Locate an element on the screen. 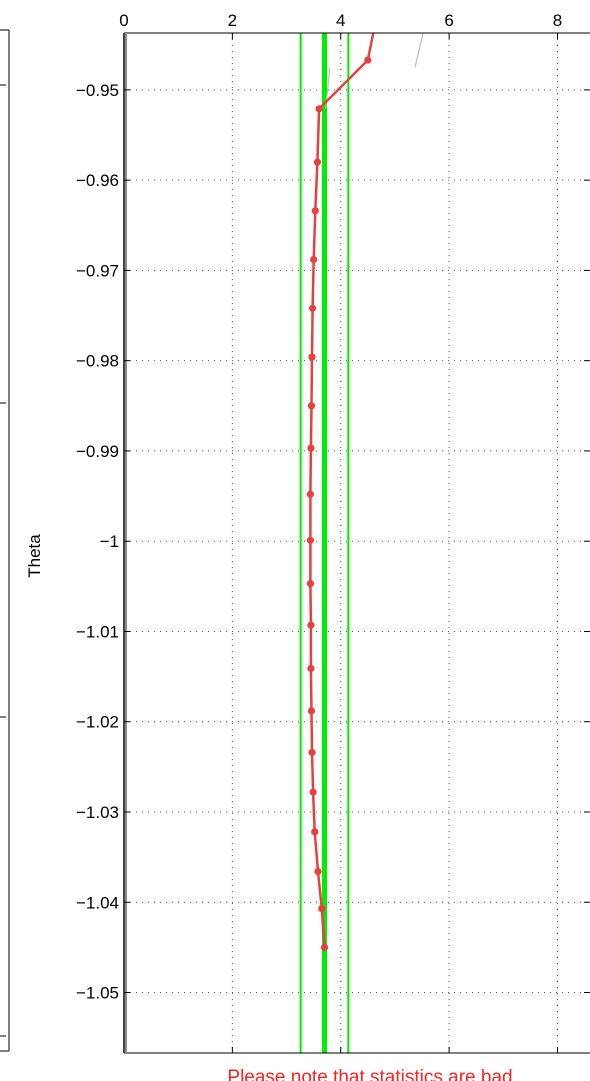  reference-lines is located at coordinates (324, 543).